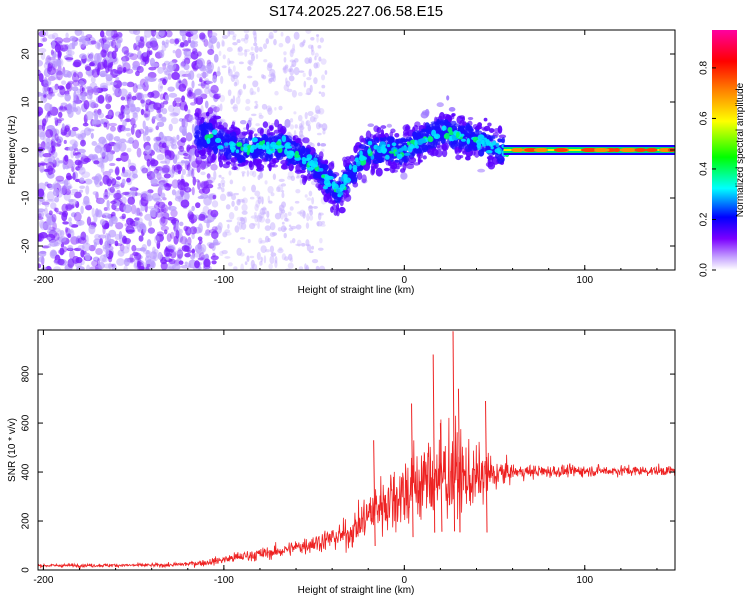 The height and width of the screenshot is (600, 750). What do you see at coordinates (405, 580) in the screenshot?
I see `snr-x-tick-label: 0` at bounding box center [405, 580].